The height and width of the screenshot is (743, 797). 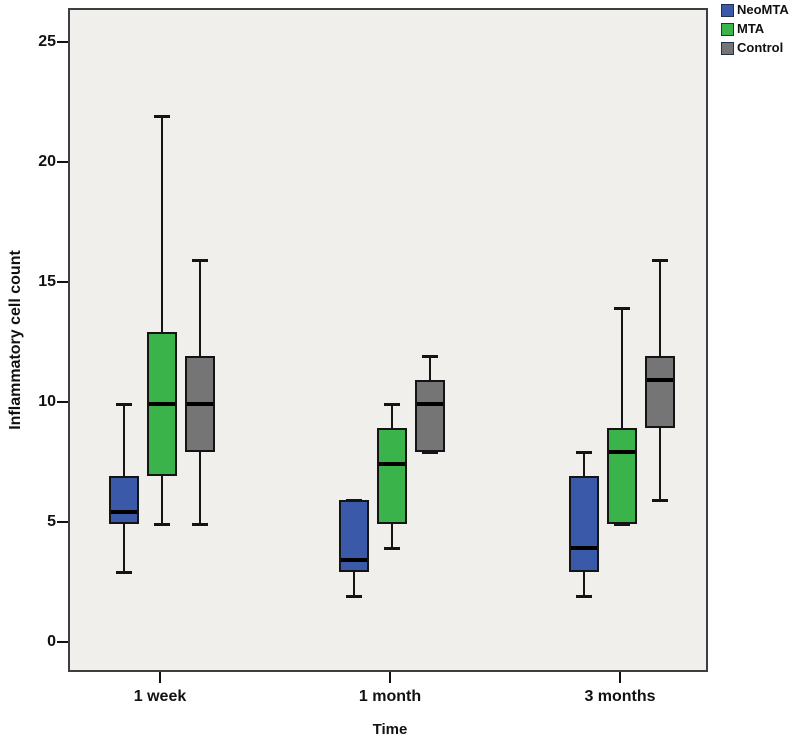 I want to click on neomta-3-months-median-line, so click(x=584, y=548).